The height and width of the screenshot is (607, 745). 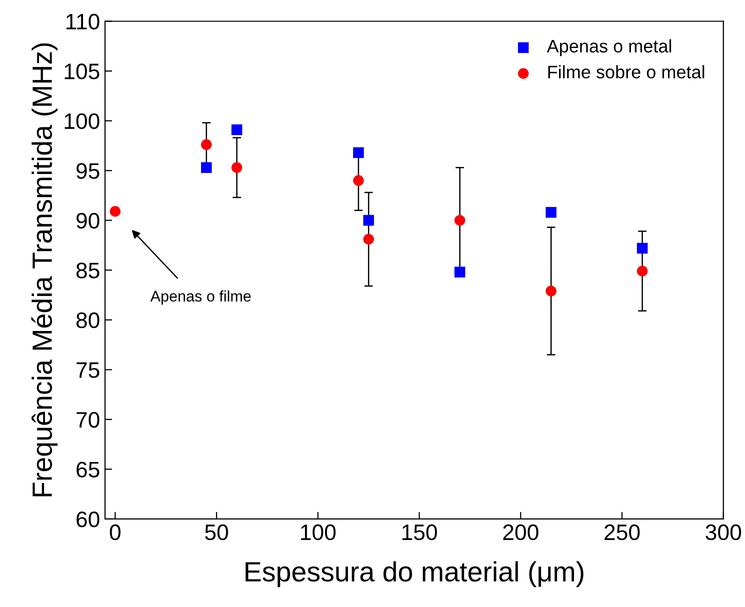 What do you see at coordinates (82, 121) in the screenshot?
I see `y-tick-label: 100` at bounding box center [82, 121].